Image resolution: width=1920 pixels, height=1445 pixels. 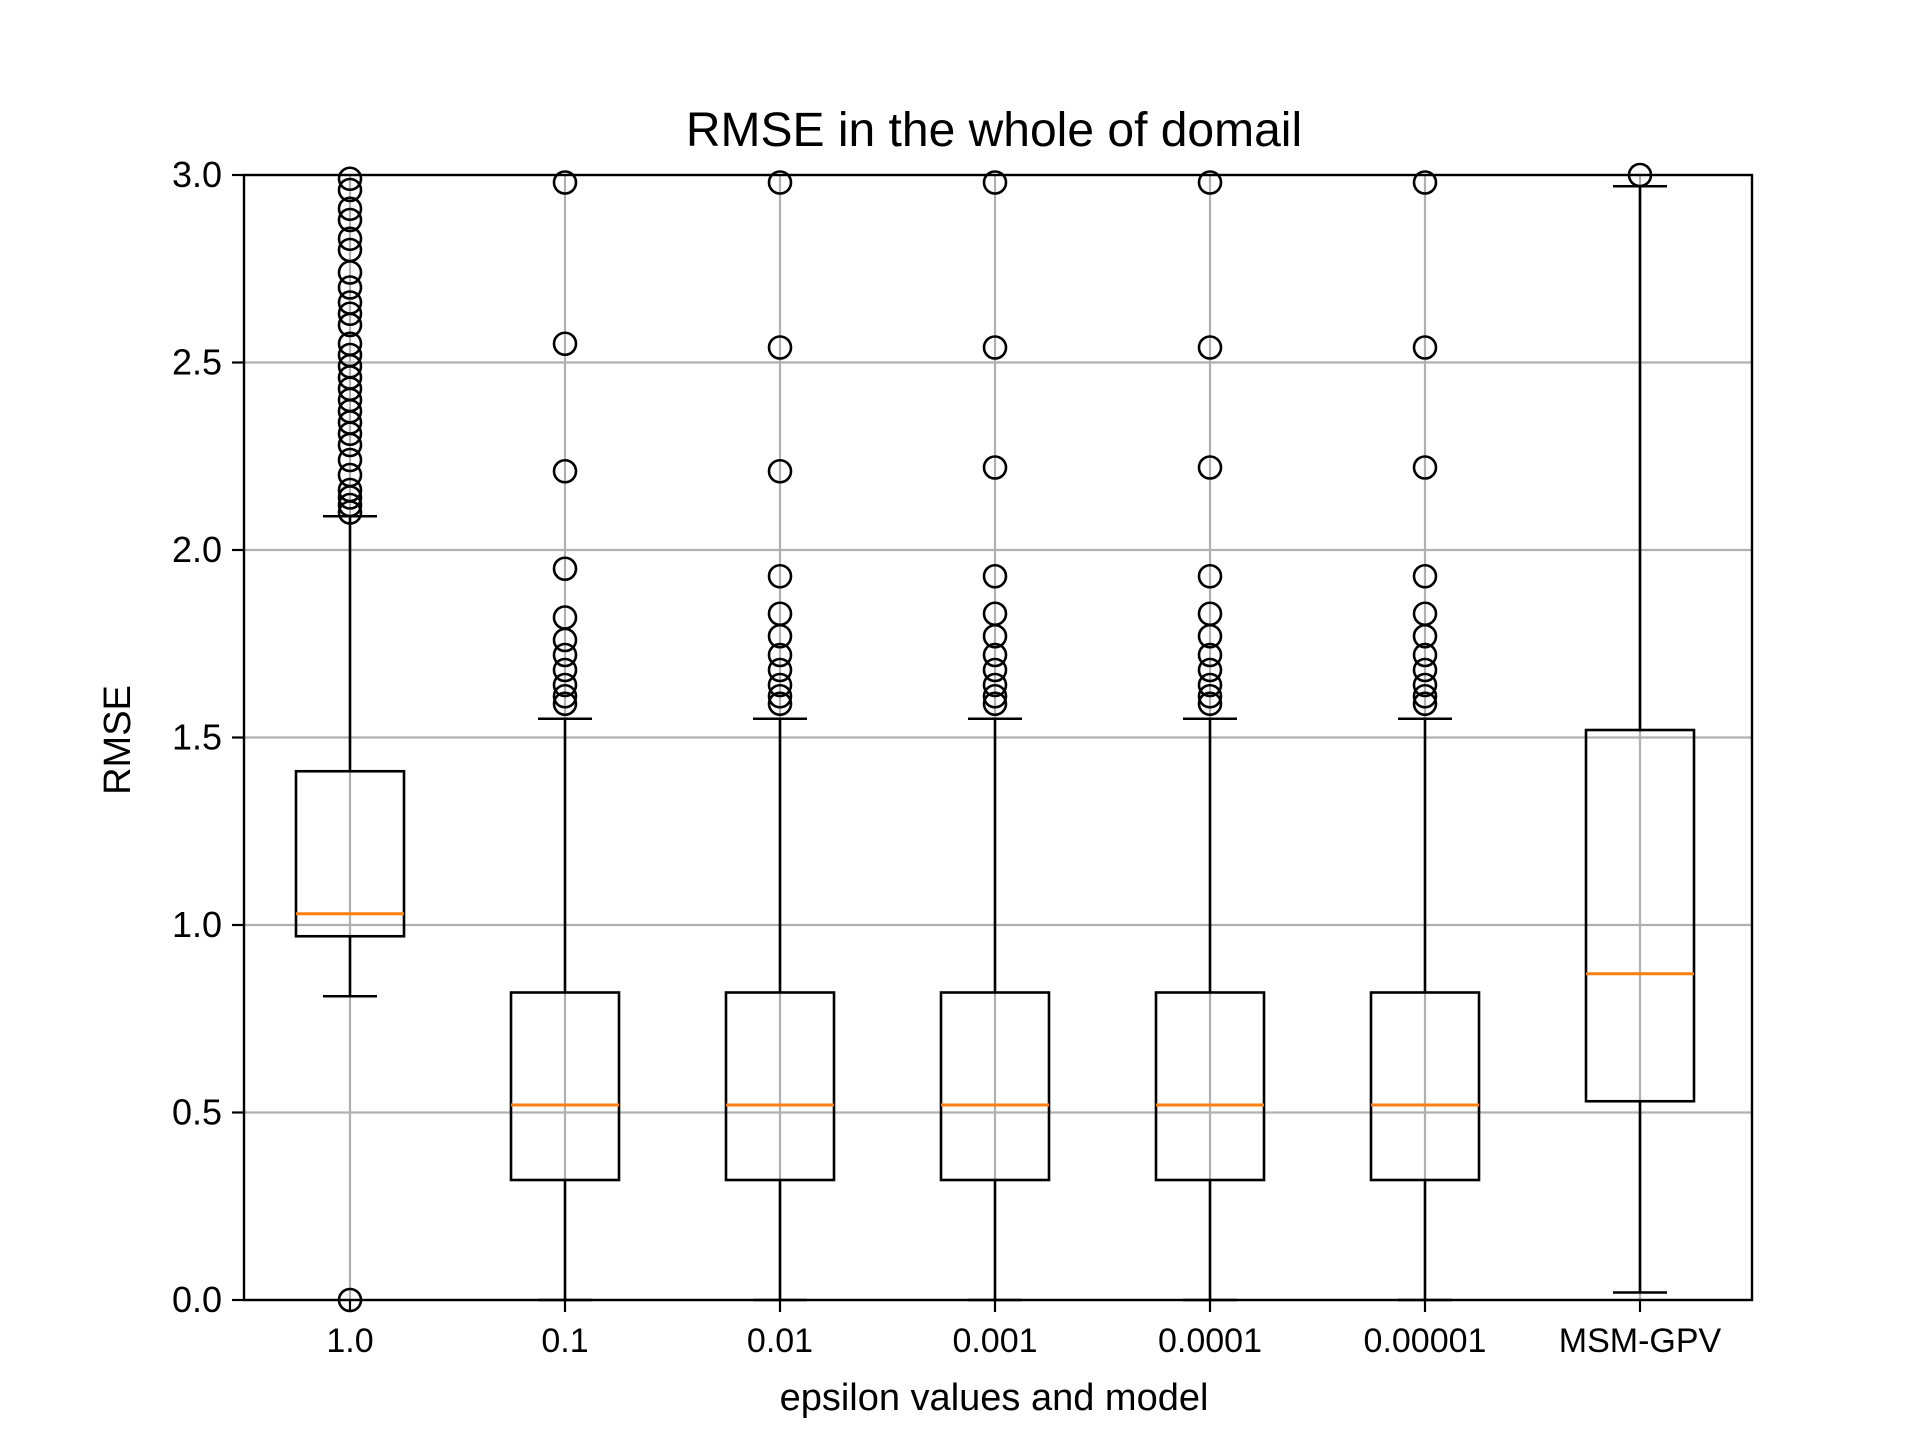 I want to click on x-tick-label: 0.001, so click(x=994, y=1341).